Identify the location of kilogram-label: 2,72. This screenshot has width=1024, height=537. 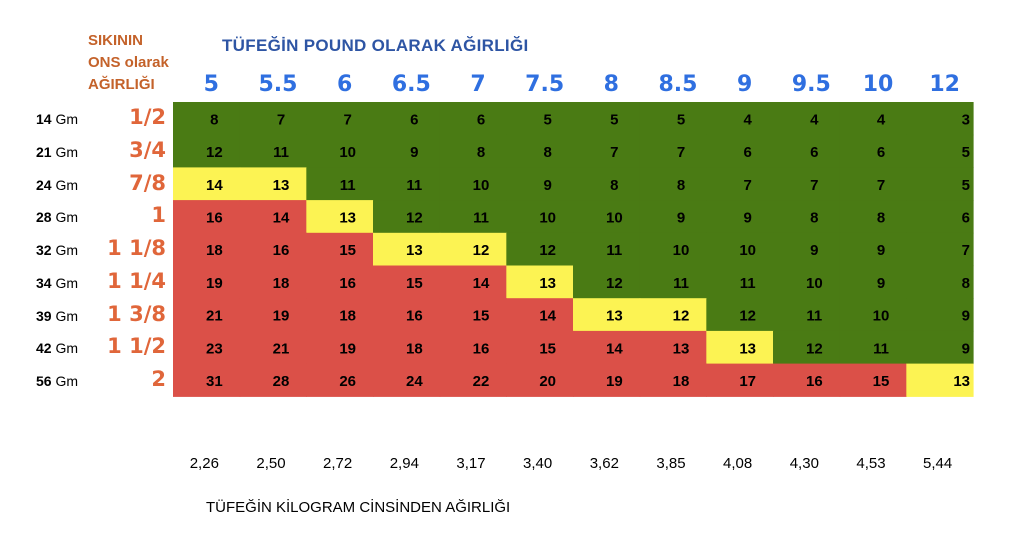
(338, 463).